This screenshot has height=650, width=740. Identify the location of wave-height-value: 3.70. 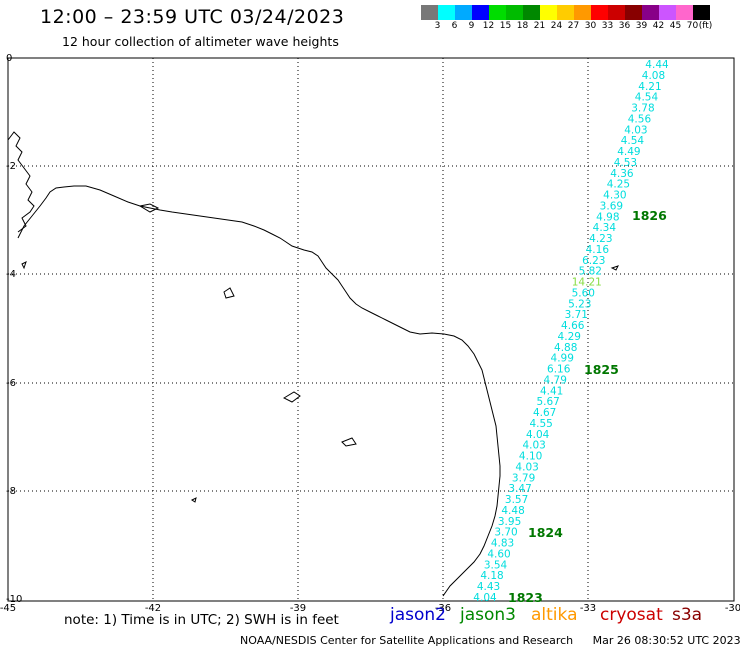
(505, 533).